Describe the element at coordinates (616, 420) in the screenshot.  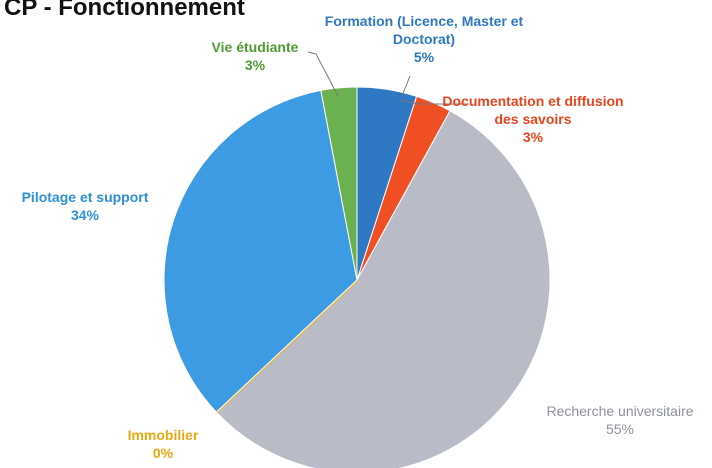
I see `slice-label: Recherche universitaire 55%` at that location.